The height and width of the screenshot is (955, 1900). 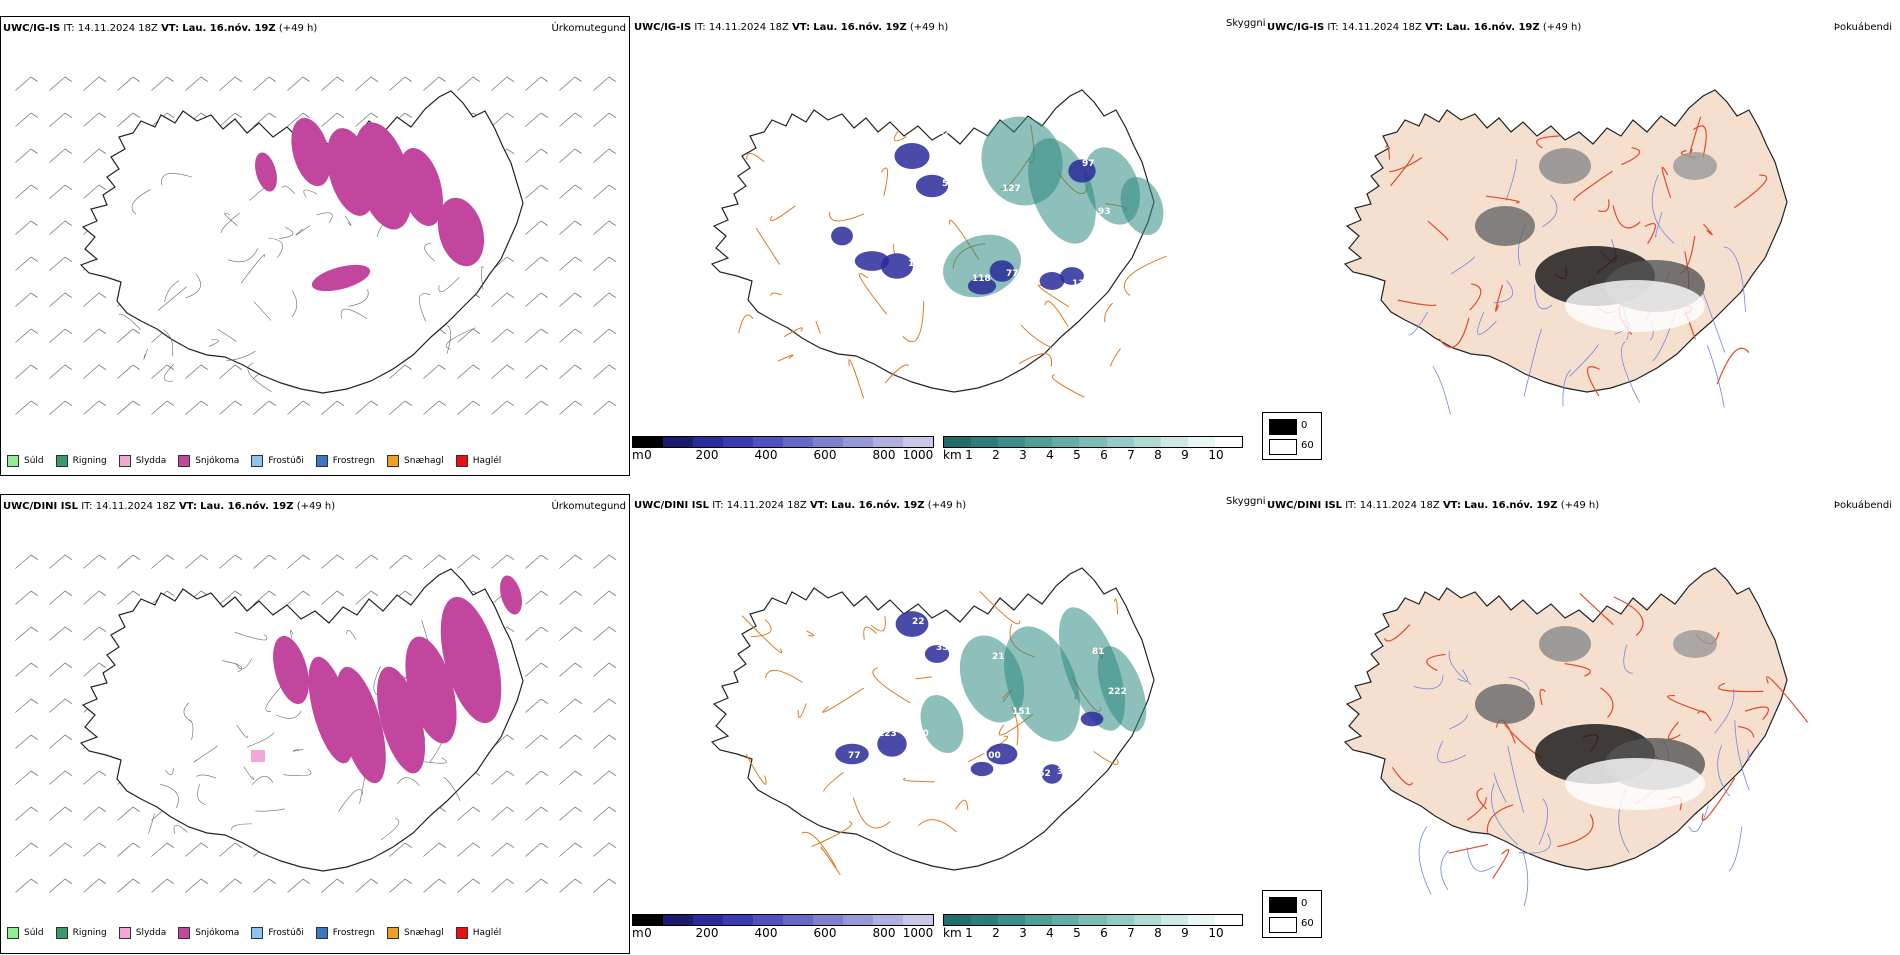 What do you see at coordinates (783, 920) in the screenshot?
I see `cloudbase-colorbar-cells` at bounding box center [783, 920].